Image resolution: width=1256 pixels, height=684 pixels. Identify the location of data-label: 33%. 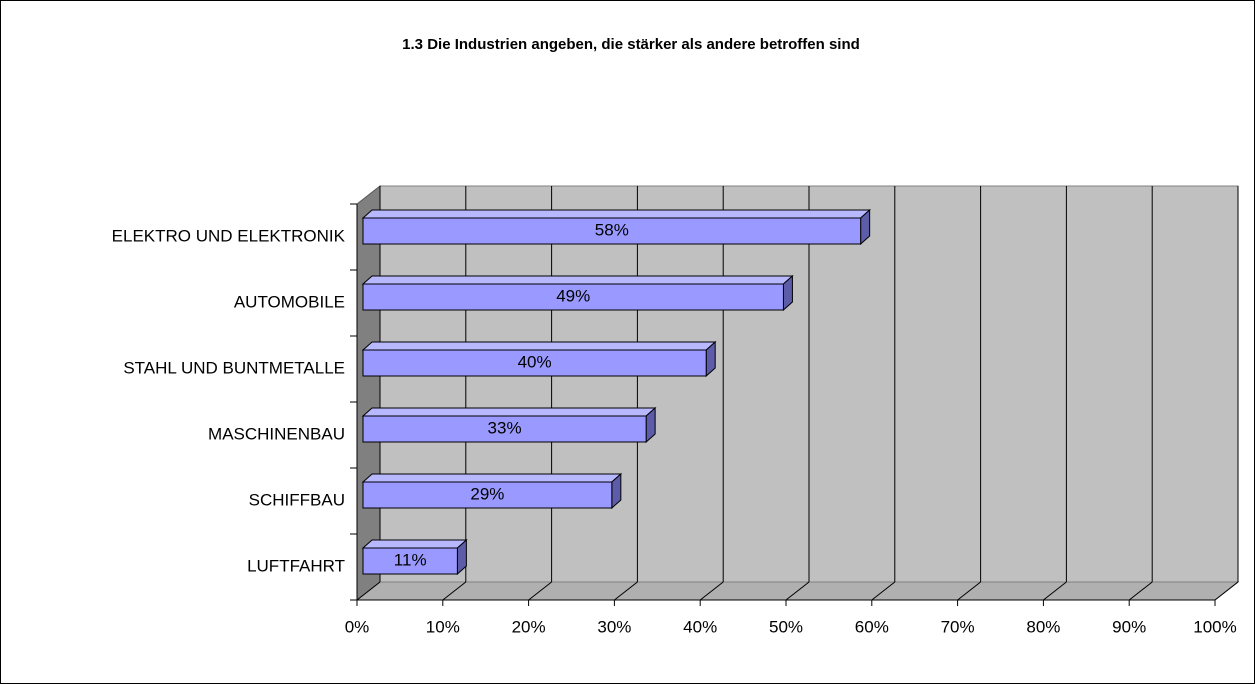
(505, 427).